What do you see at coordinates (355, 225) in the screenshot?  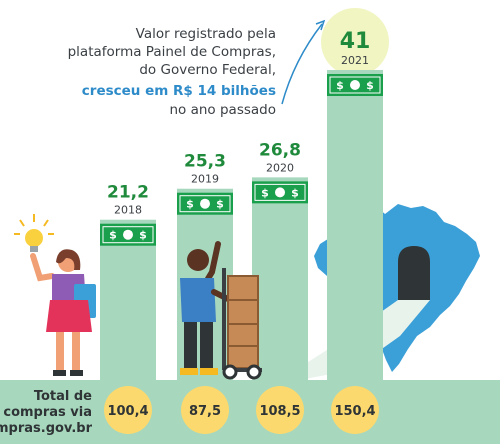 I see `bar-2021` at bounding box center [355, 225].